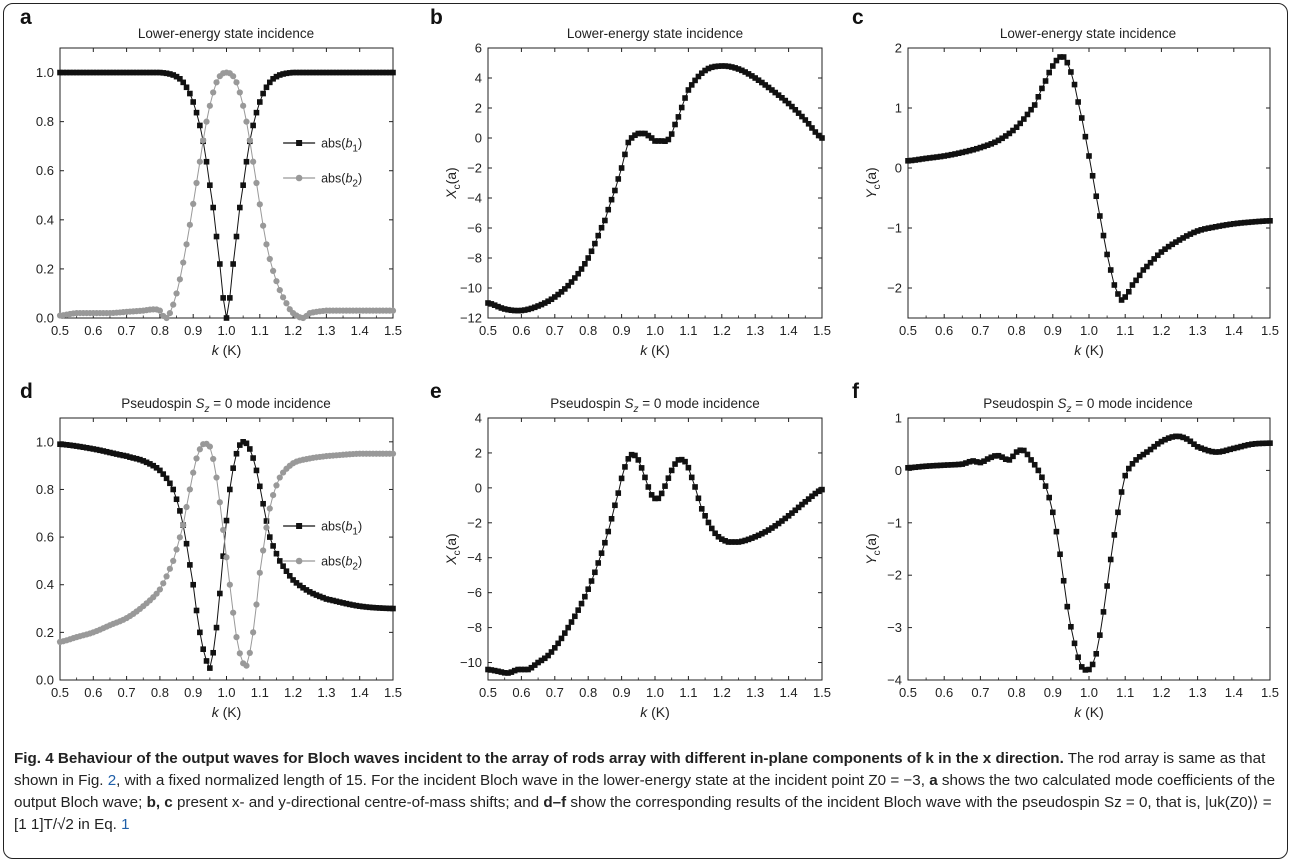 This screenshot has height=864, width=1293. Describe the element at coordinates (1125, 330) in the screenshot. I see `x-tick-label-c: 1.1` at that location.